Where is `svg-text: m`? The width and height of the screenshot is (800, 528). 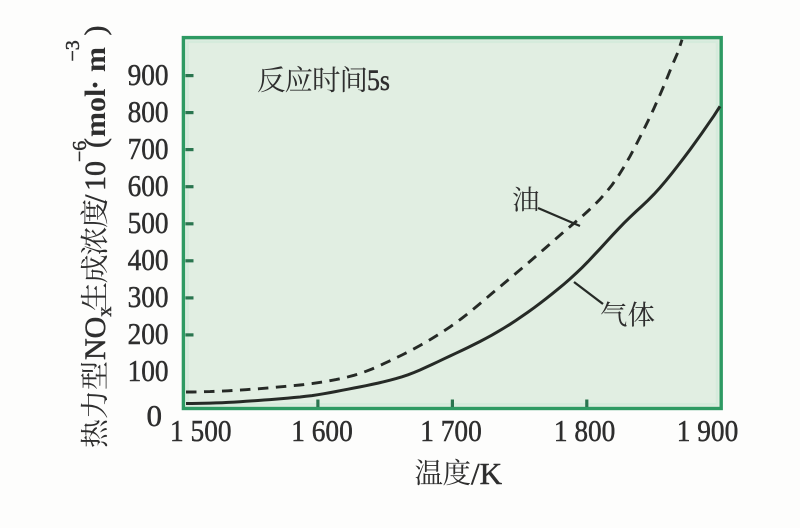 svg-text: m is located at coordinates (95, 59).